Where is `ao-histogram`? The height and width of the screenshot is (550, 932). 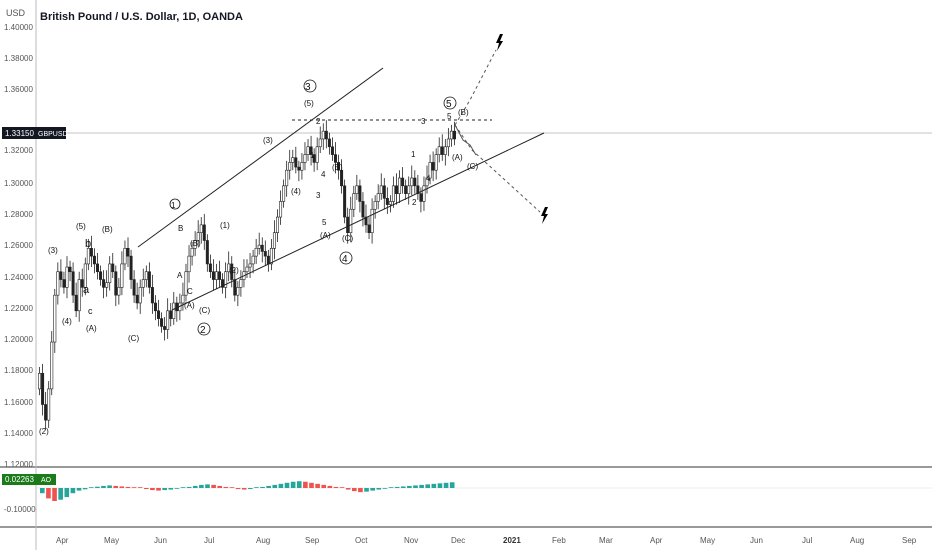
ao-histogram is located at coordinates (247, 491).